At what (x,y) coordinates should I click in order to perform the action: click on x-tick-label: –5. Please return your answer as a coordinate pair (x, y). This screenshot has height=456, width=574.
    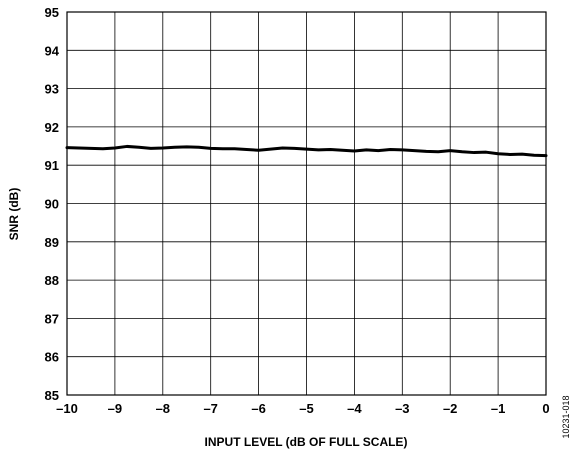
    Looking at the image, I should click on (306, 408).